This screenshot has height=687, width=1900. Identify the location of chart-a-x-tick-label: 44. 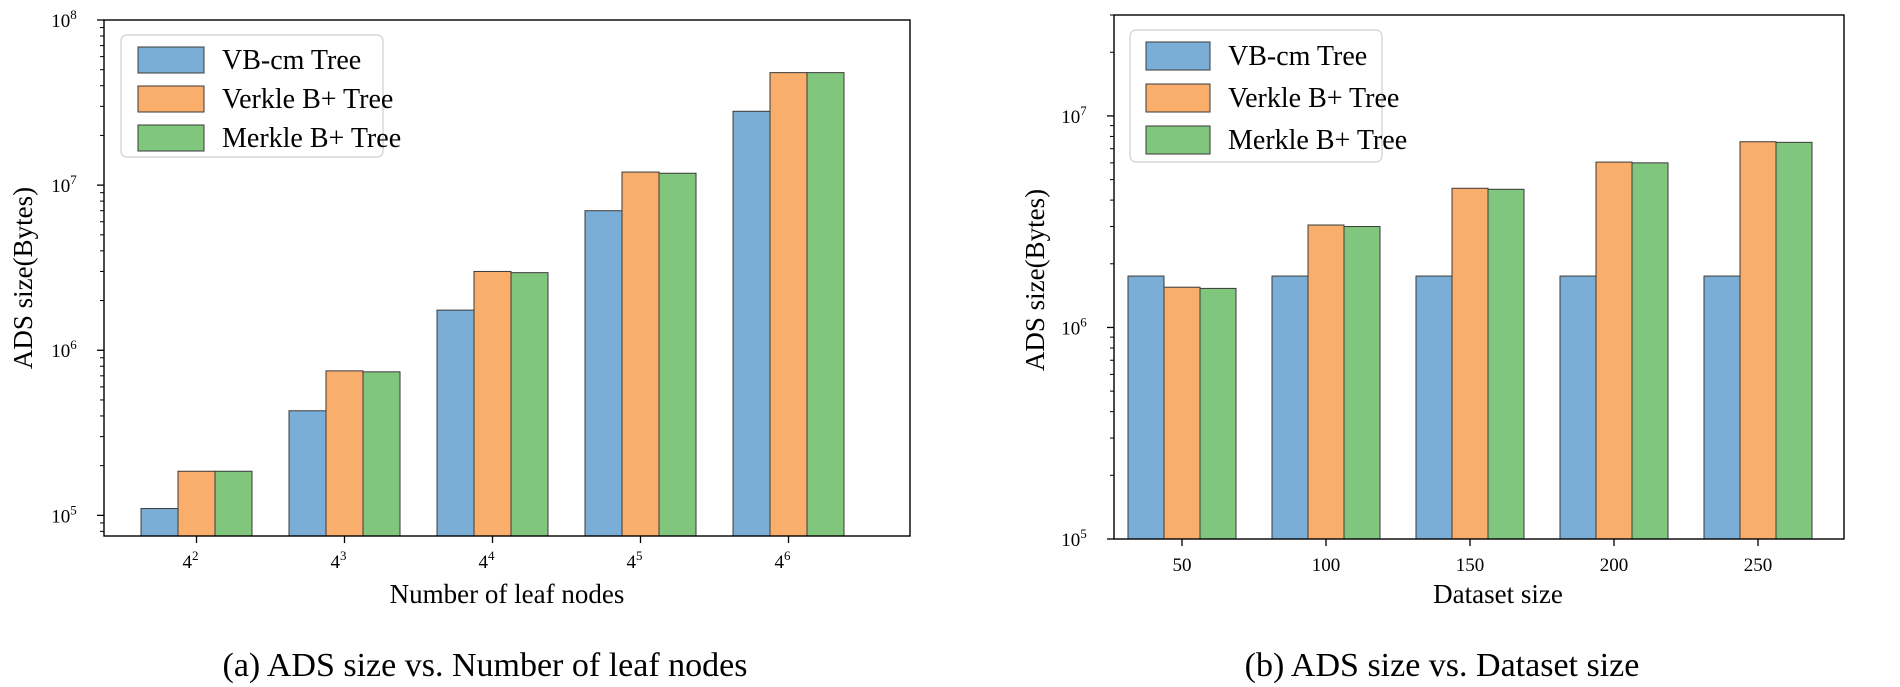
(487, 560).